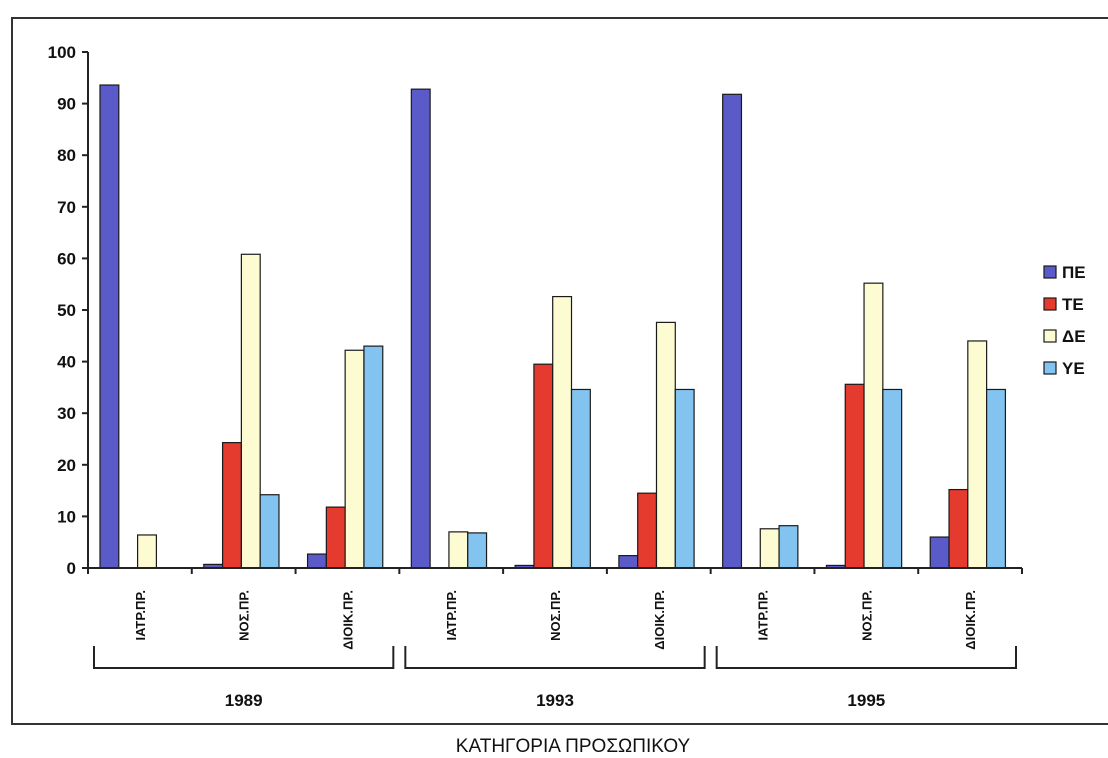 Image resolution: width=1108 pixels, height=758 pixels. I want to click on group-label: 1993, so click(555, 700).